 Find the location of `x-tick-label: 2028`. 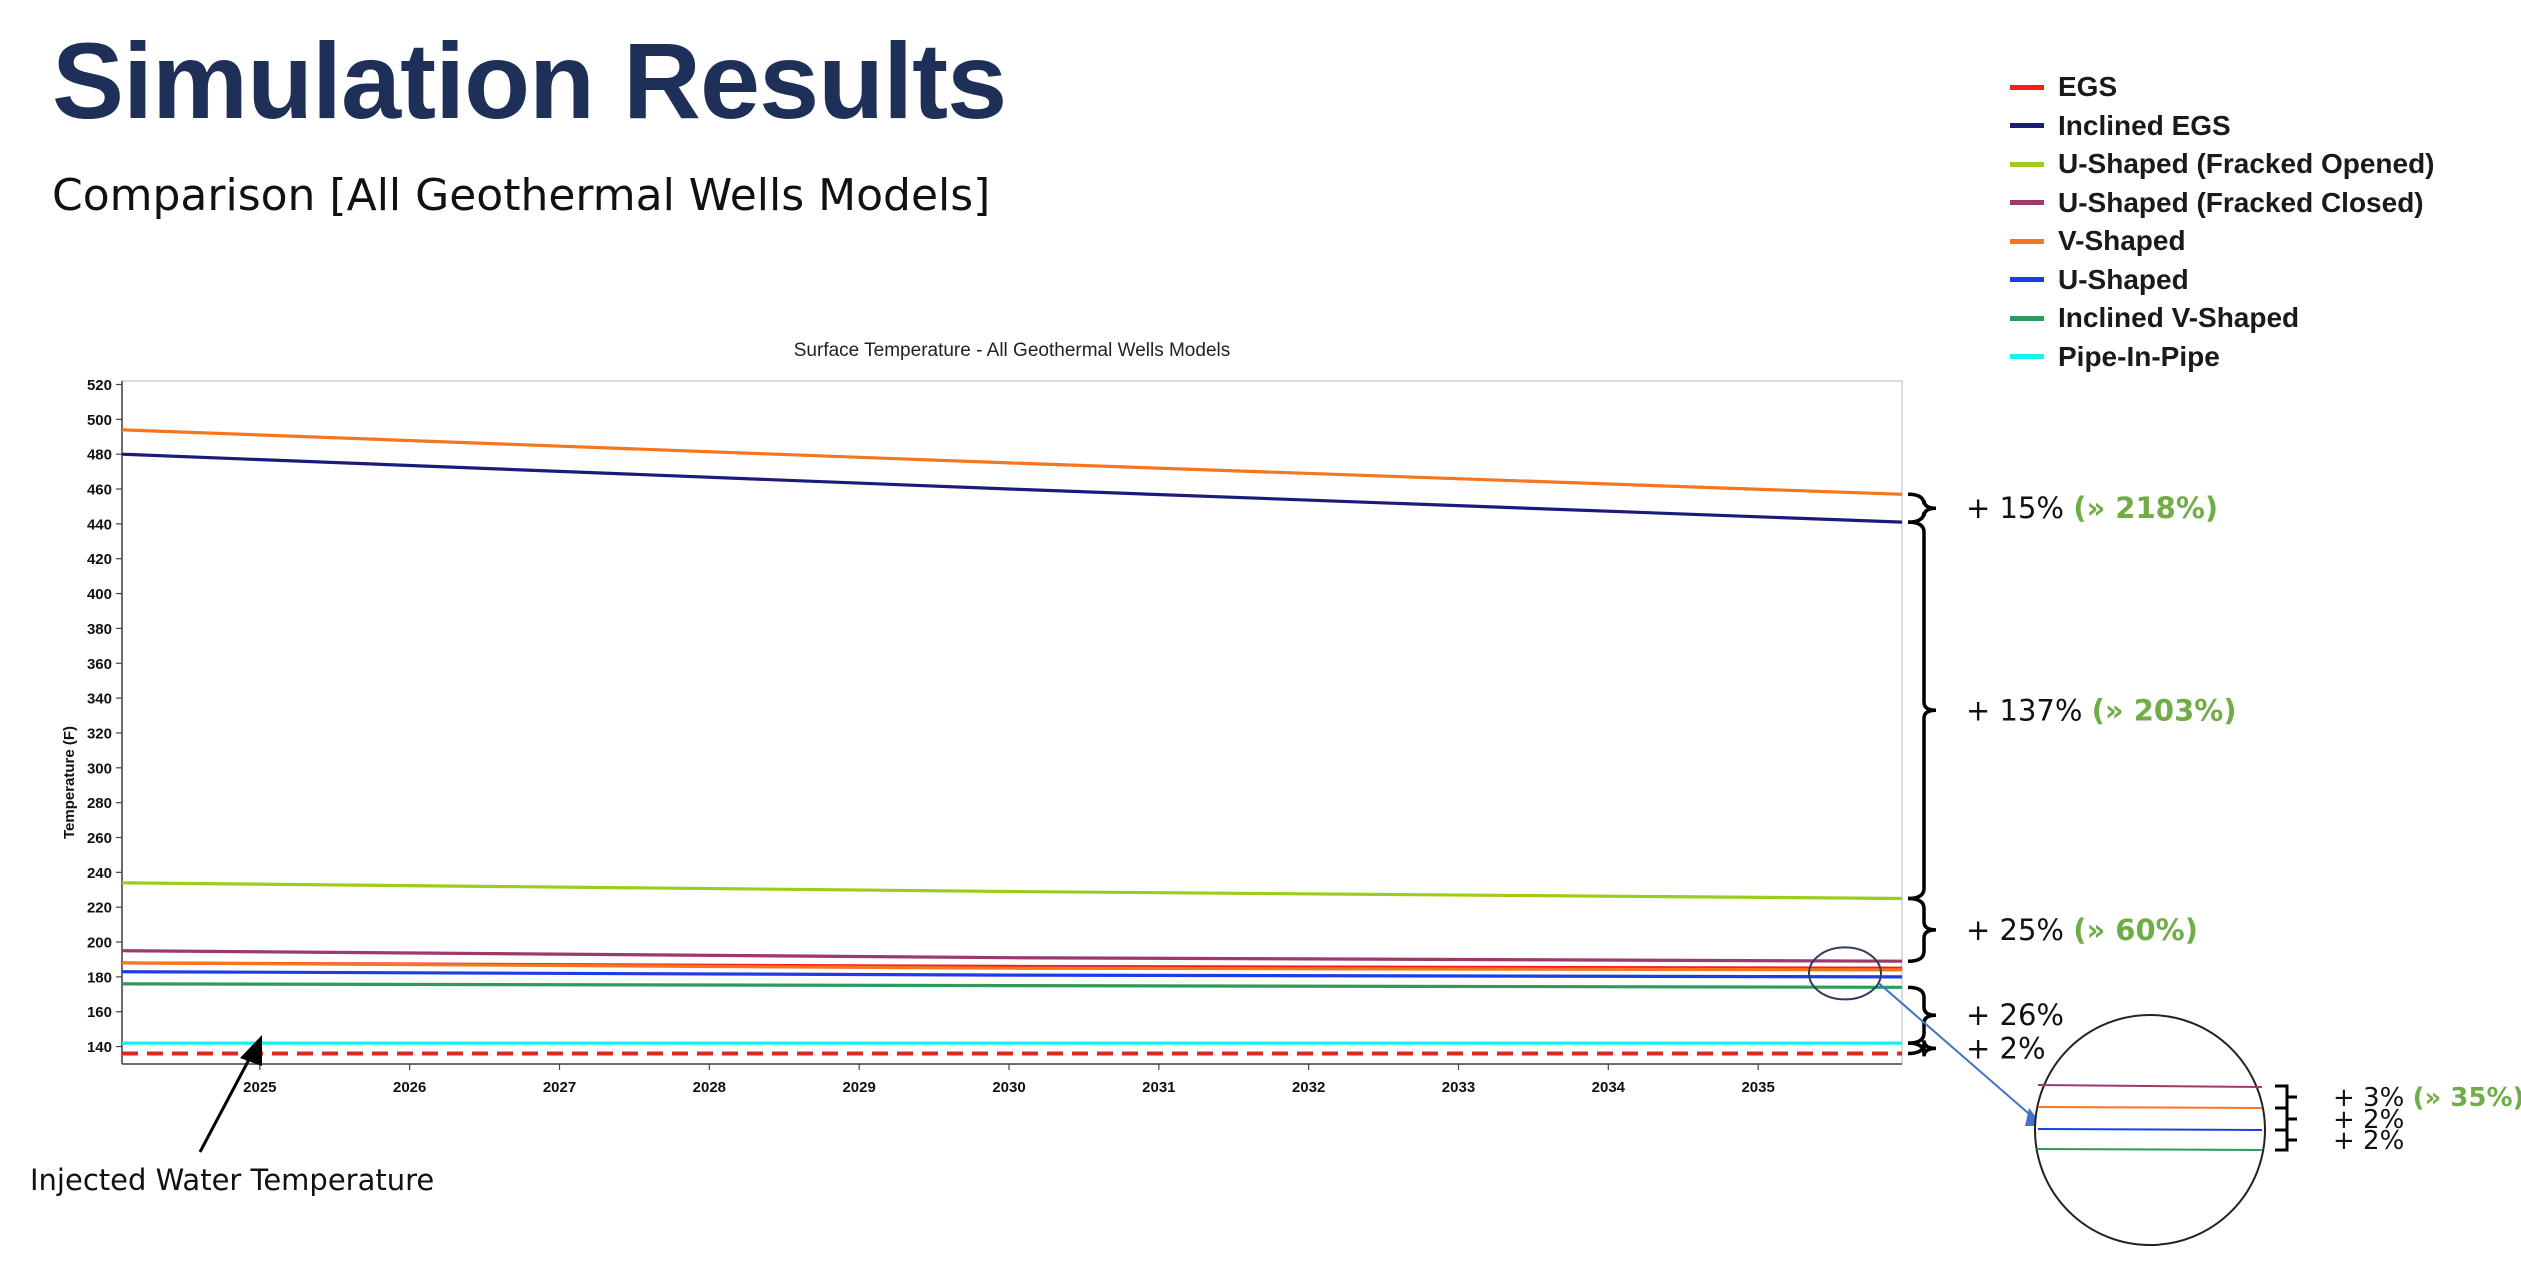

x-tick-label: 2028 is located at coordinates (709, 1087).